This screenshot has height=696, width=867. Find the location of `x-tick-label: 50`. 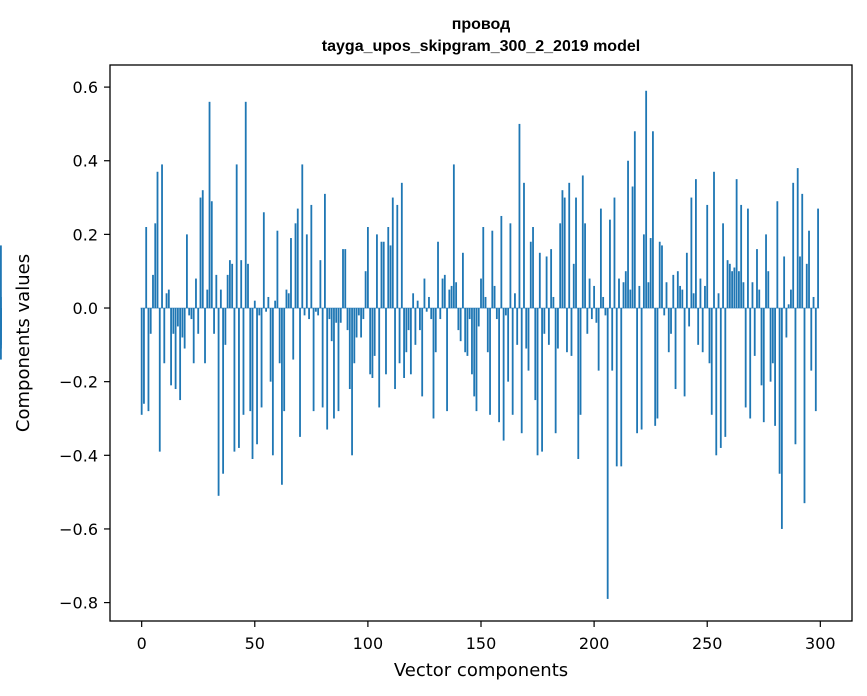

x-tick-label: 50 is located at coordinates (255, 643).